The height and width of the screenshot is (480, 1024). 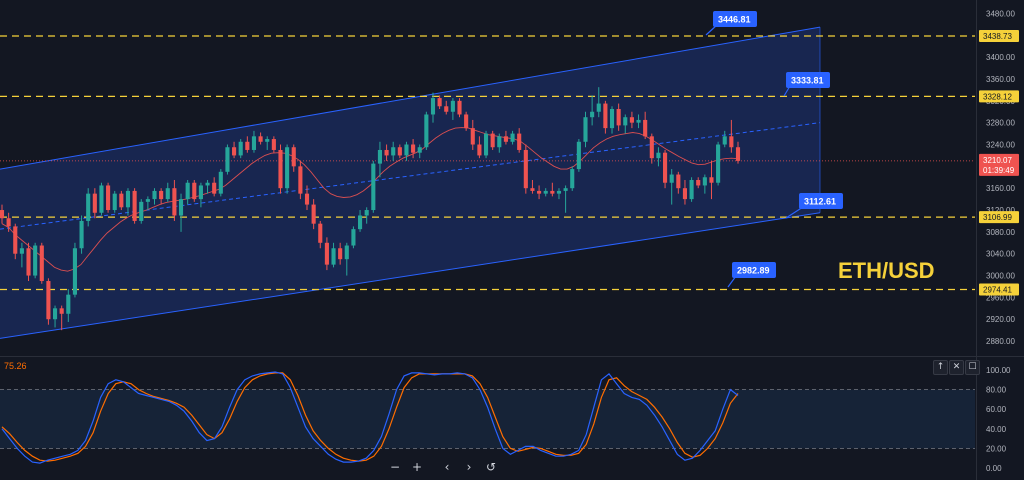 I want to click on stochastic-k-line, so click(x=370, y=417).